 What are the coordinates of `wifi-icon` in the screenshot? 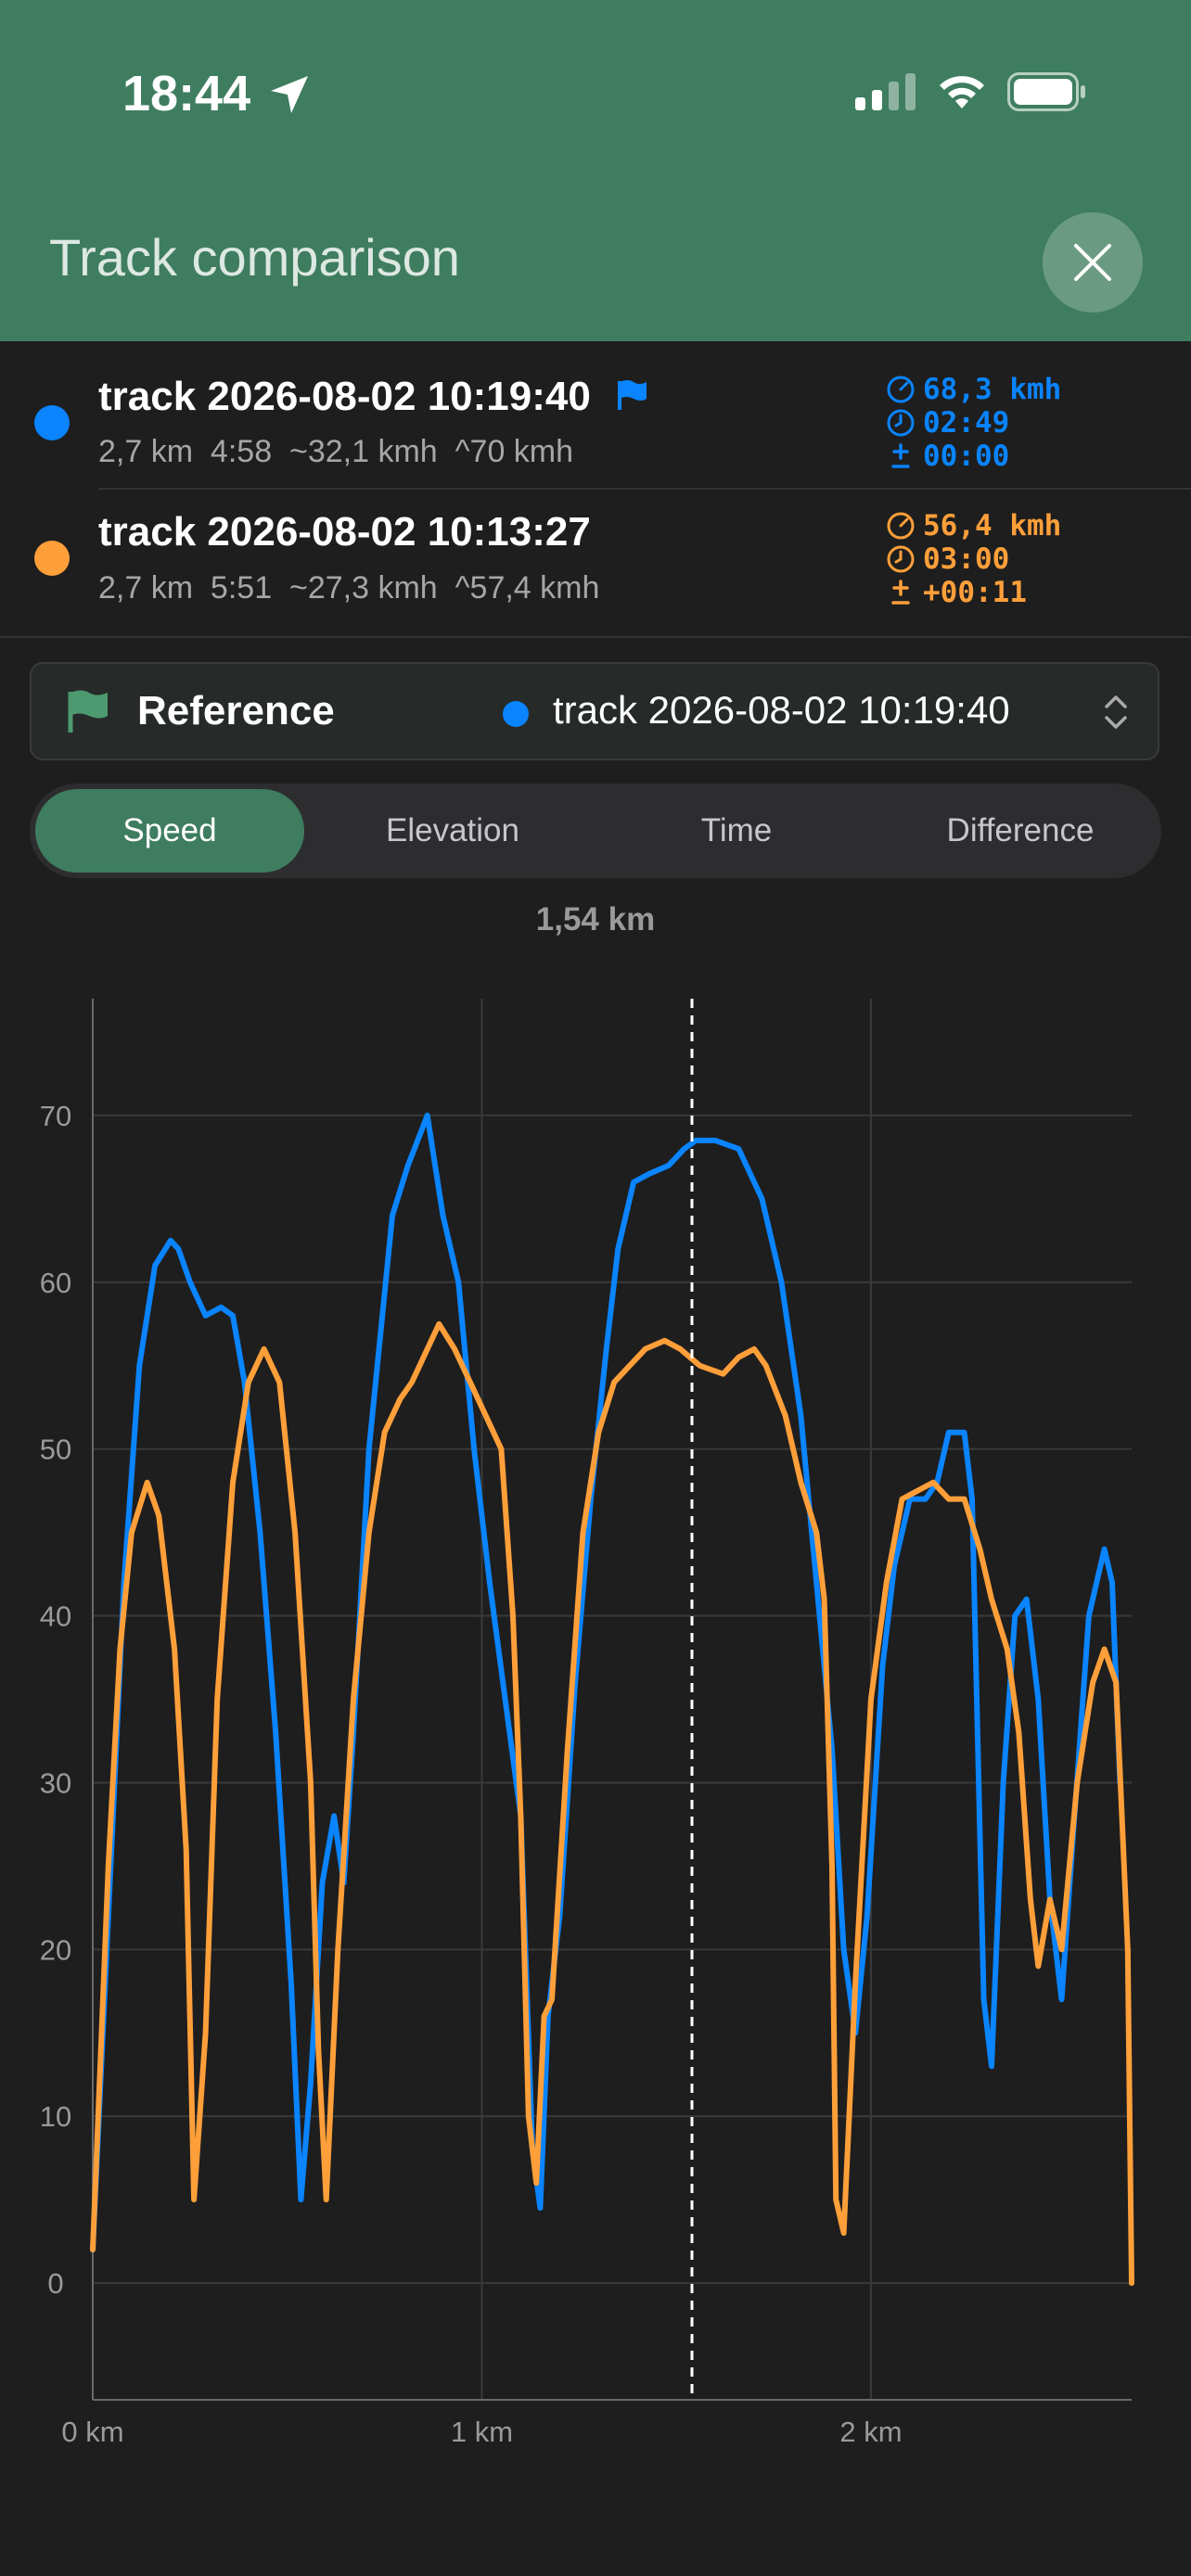 It's located at (962, 92).